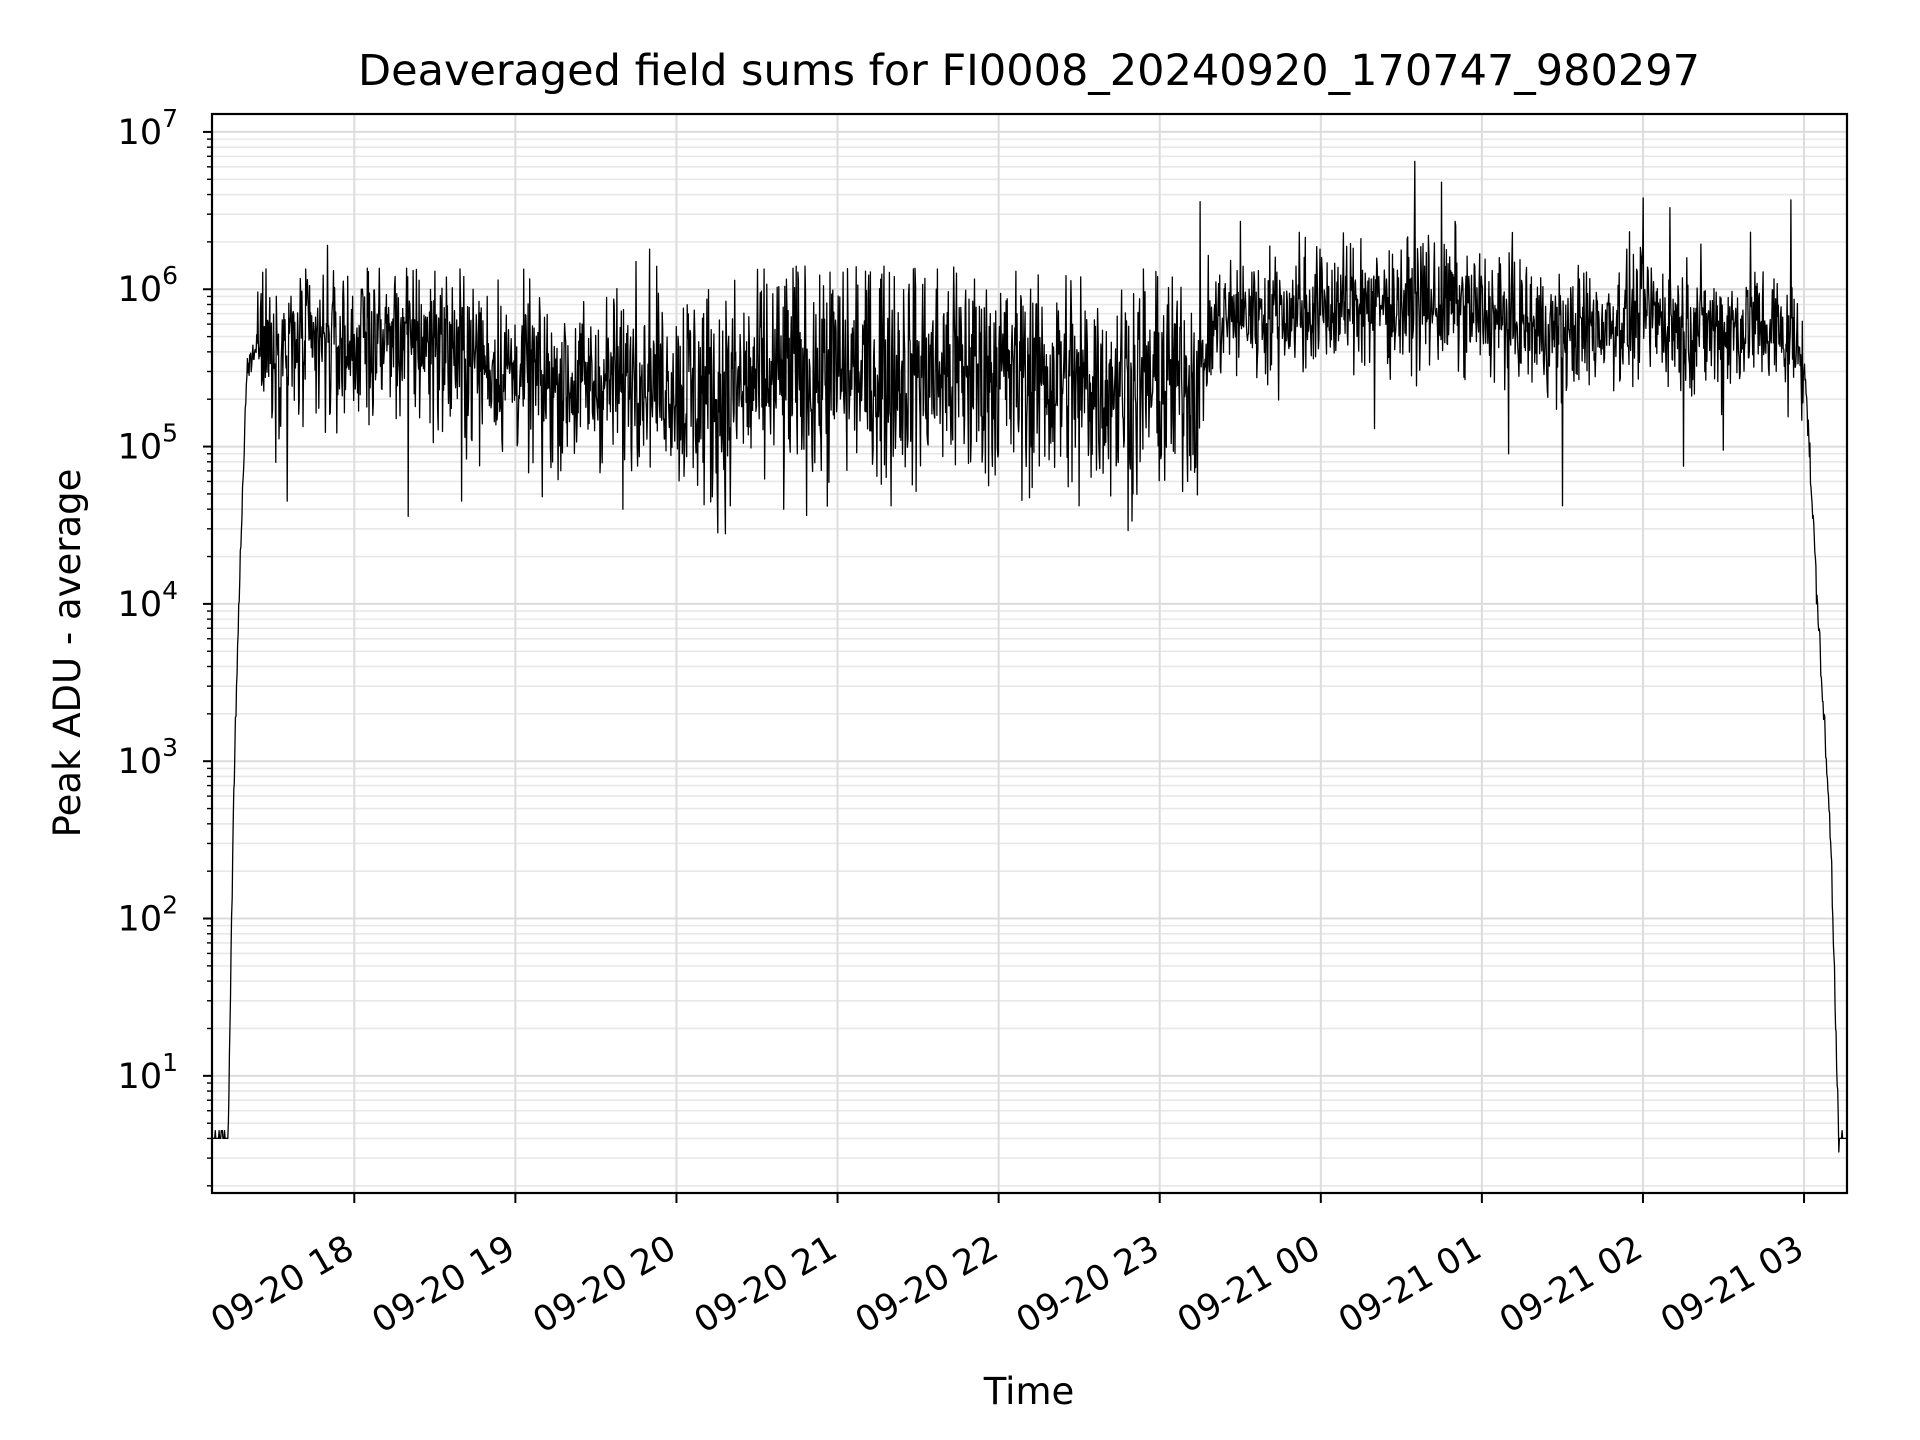 This screenshot has width=1920, height=1440. I want to click on y-tick-label: 10⁴, so click(148, 600).